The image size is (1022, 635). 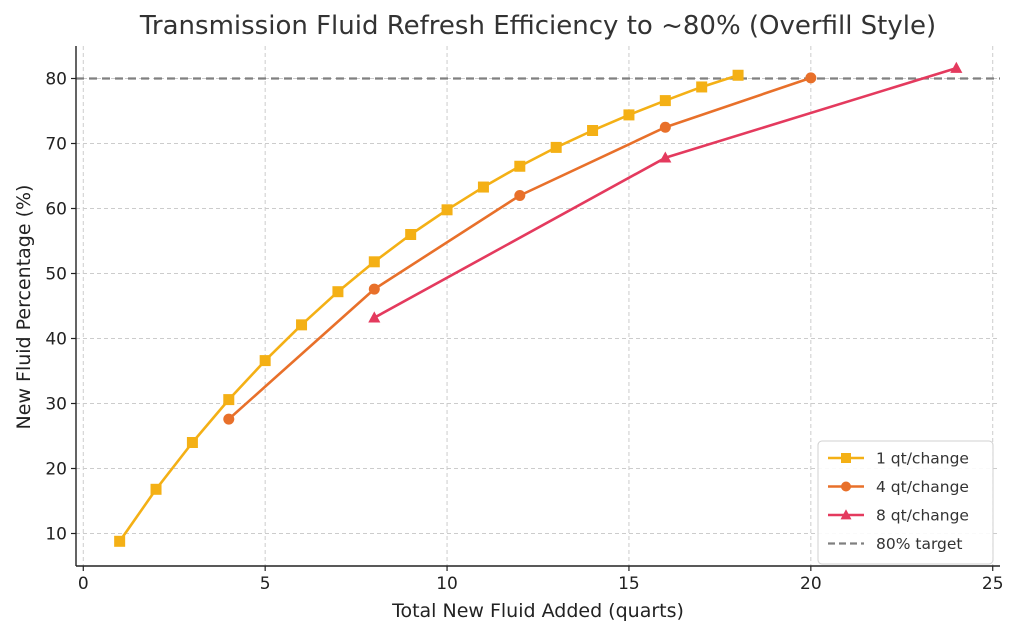 What do you see at coordinates (56, 340) in the screenshot?
I see `y-tick-label: 40` at bounding box center [56, 340].